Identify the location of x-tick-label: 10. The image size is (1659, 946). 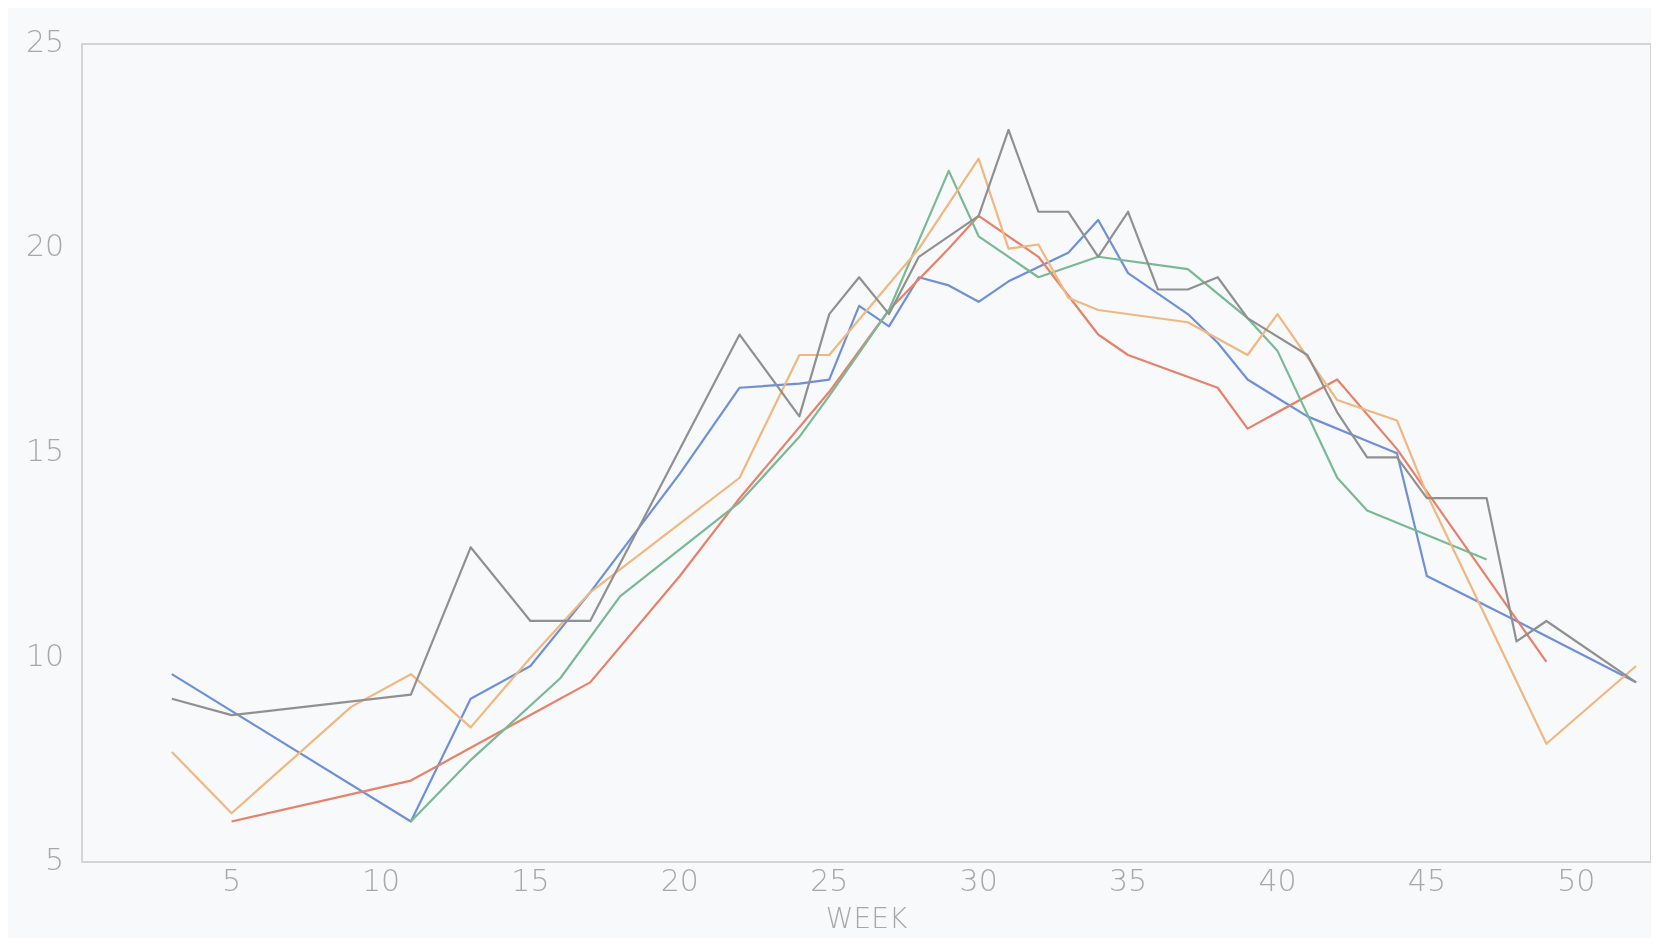
(381, 881).